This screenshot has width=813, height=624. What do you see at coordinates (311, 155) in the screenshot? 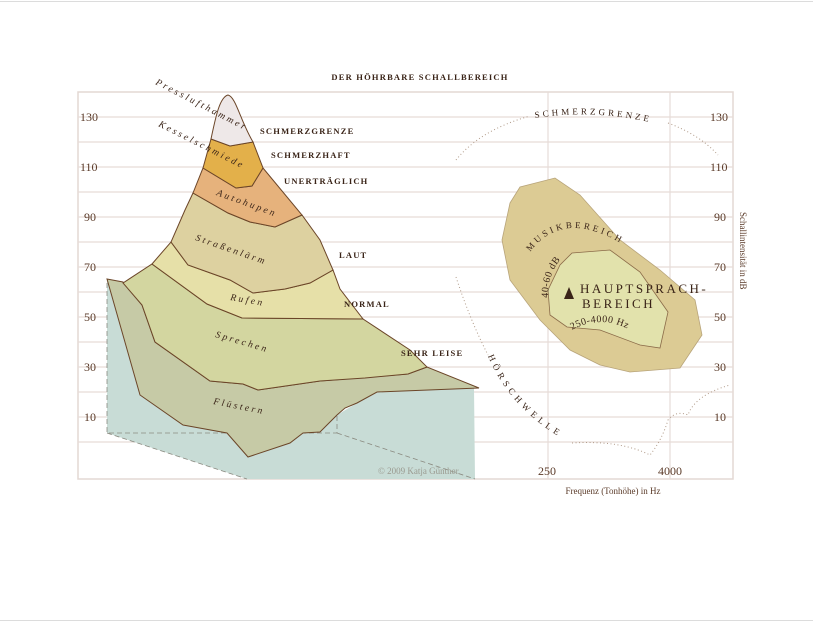
I see `level-schmerzhaft: SCHMERZHAFT` at bounding box center [311, 155].